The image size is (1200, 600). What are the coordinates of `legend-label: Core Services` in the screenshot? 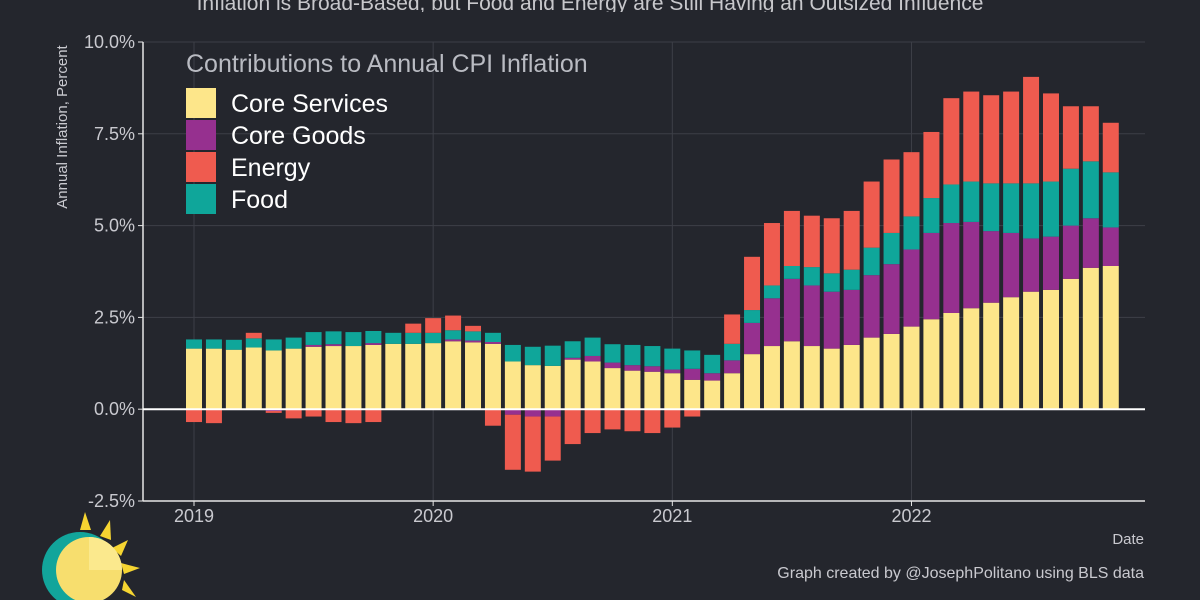 It's located at (309, 104).